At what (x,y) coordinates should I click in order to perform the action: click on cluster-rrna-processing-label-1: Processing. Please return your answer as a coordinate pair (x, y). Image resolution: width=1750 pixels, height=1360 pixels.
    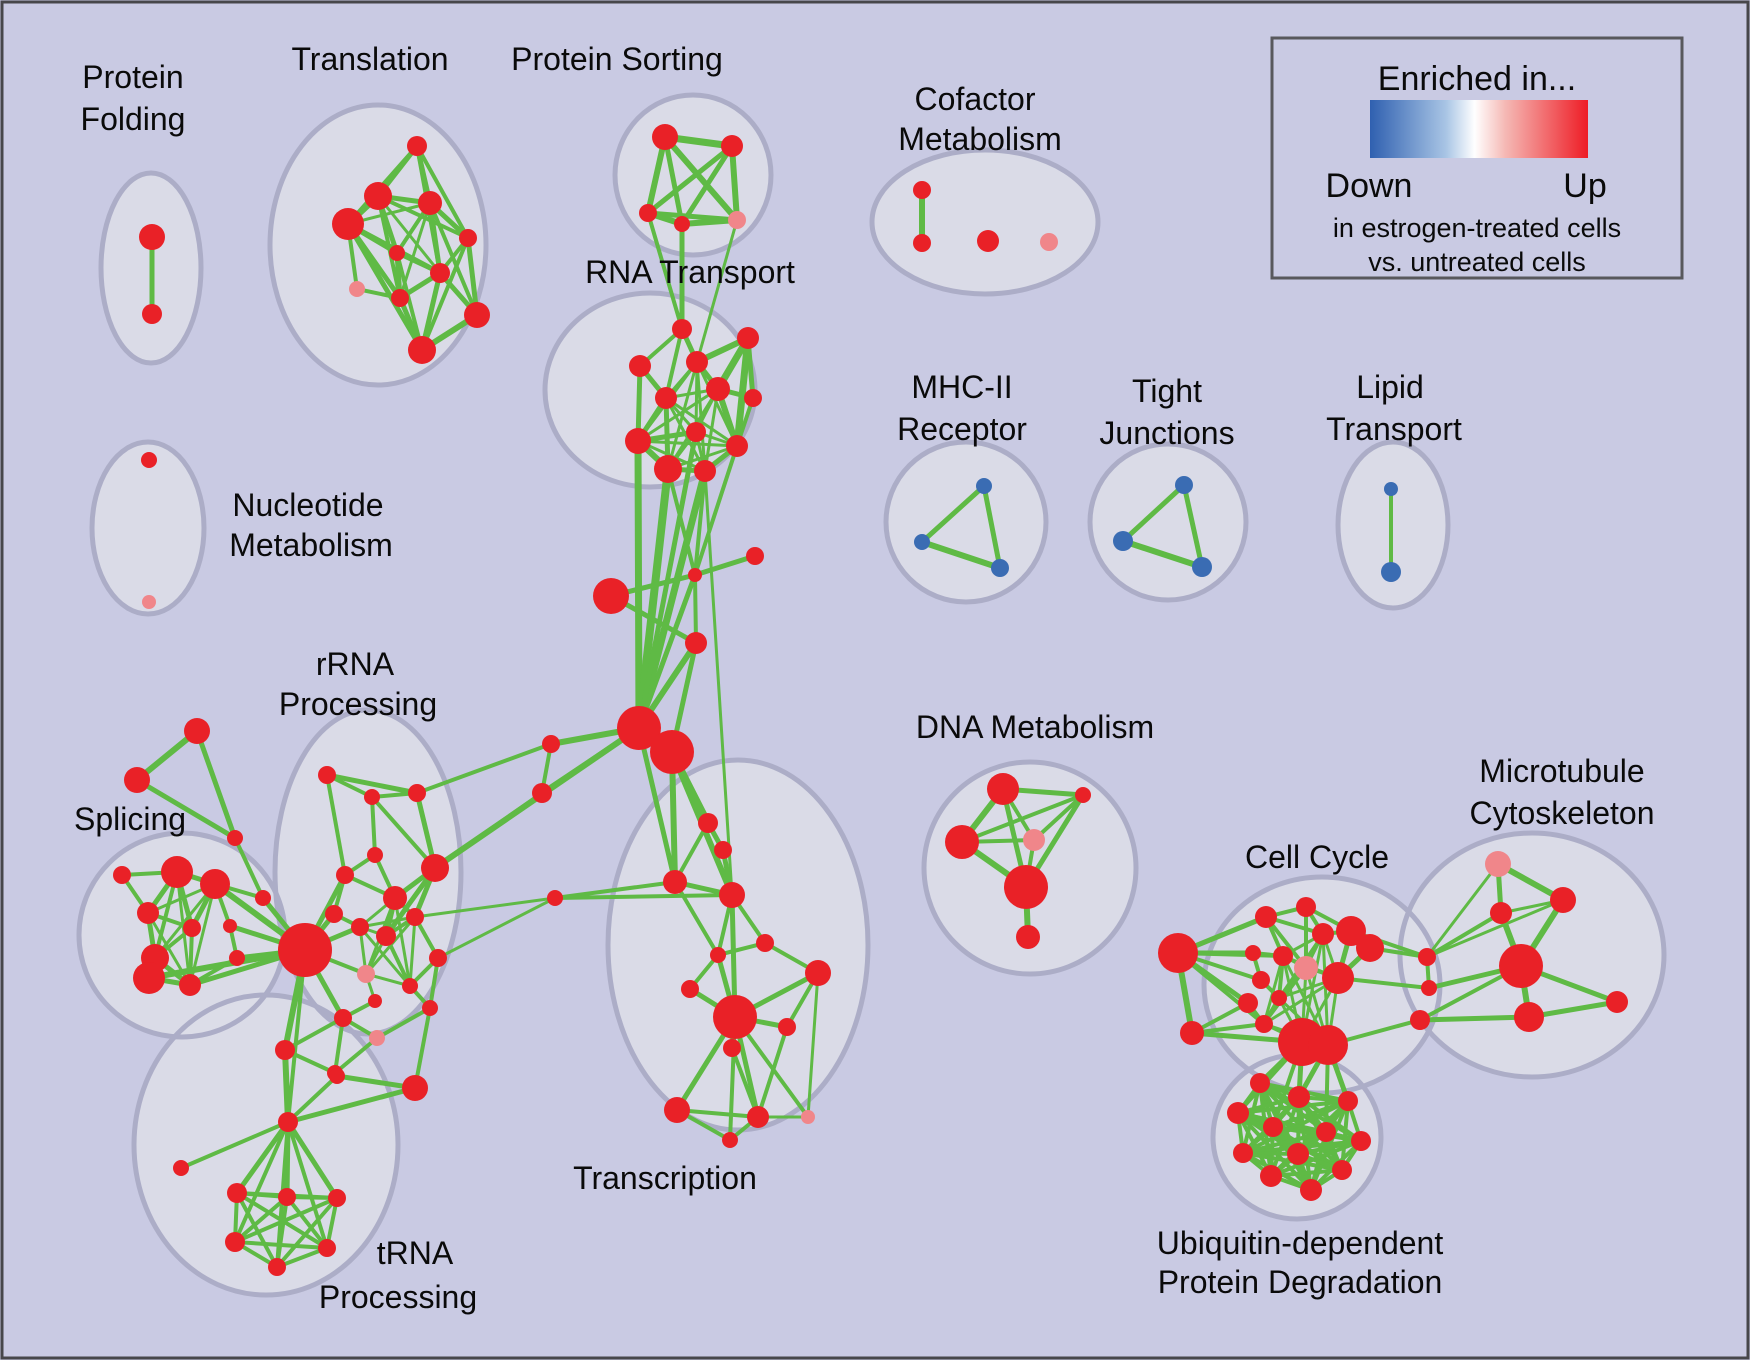
    Looking at the image, I should click on (358, 704).